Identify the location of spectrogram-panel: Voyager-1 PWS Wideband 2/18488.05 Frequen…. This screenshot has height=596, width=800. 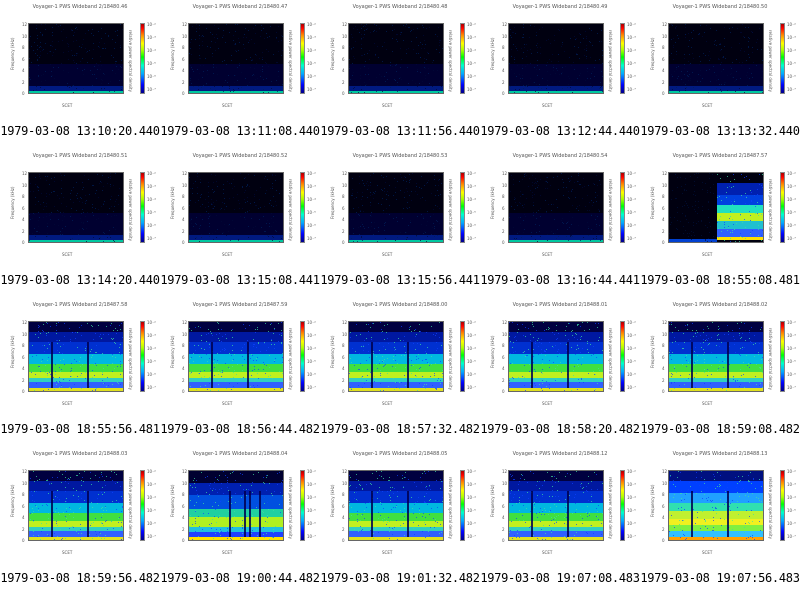
(400, 521).